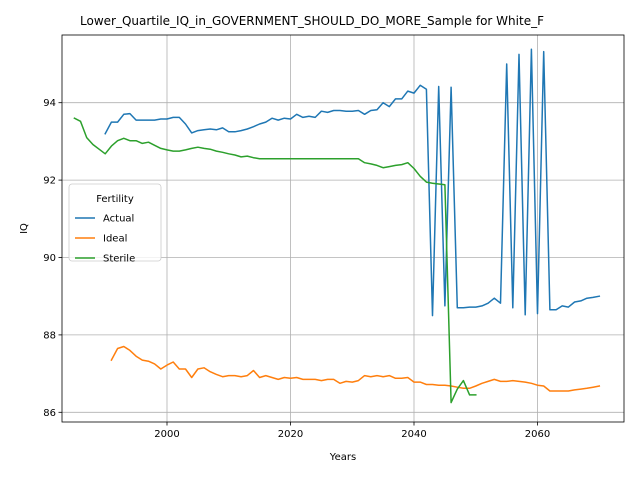 The height and width of the screenshot is (480, 640). What do you see at coordinates (413, 434) in the screenshot?
I see `x-tick-label: 2040` at bounding box center [413, 434].